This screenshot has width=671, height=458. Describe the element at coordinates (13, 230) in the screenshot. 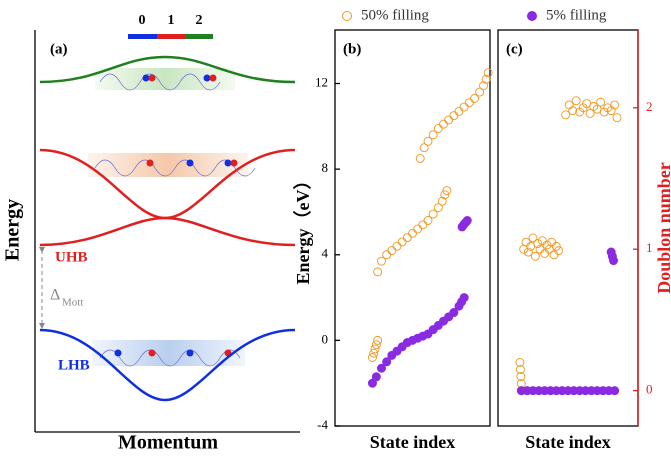

I see `y-axis-title: Energy` at that location.